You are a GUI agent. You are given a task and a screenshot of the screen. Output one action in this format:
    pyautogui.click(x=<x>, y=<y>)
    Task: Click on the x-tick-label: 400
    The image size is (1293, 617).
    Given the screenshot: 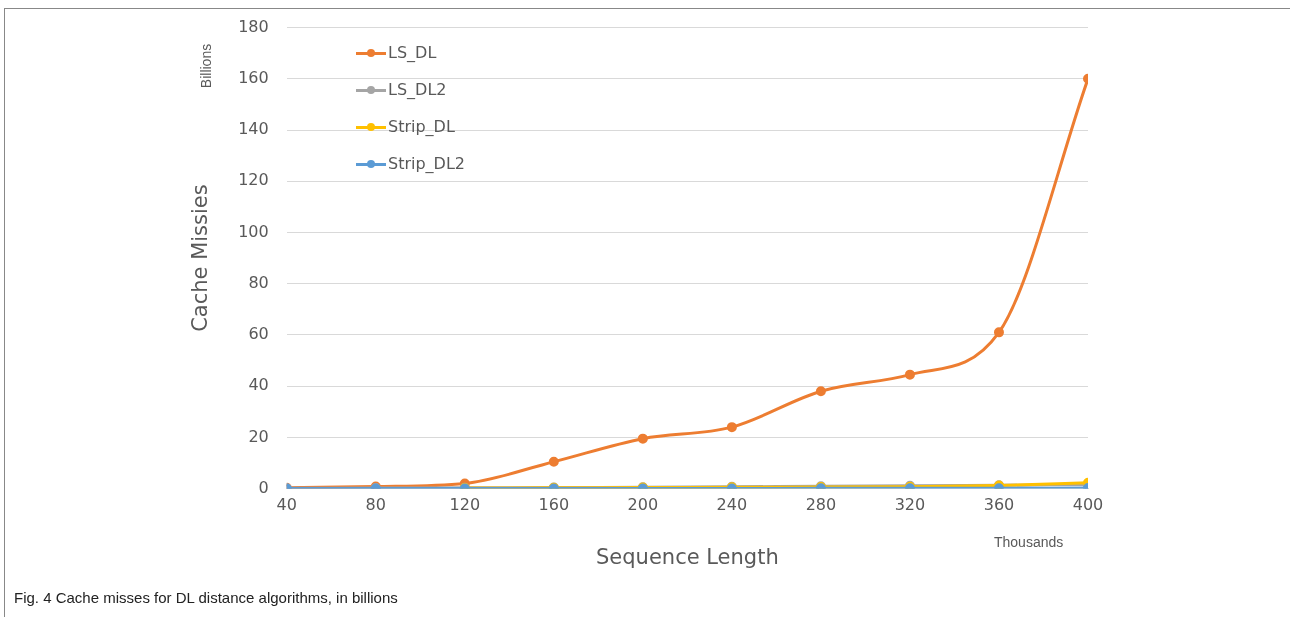 What is the action you would take?
    pyautogui.click(x=1088, y=505)
    